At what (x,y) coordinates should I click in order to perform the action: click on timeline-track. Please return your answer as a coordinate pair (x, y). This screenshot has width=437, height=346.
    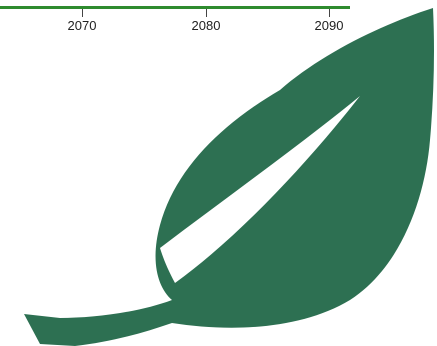
    Looking at the image, I should click on (175, 7).